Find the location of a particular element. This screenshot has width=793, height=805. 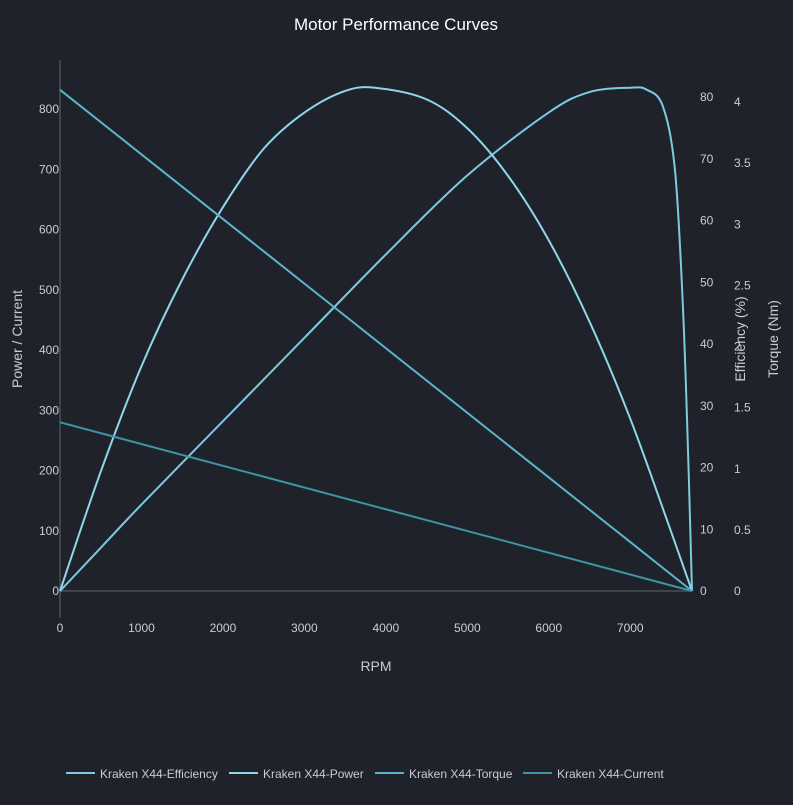

legend-label: Kraken X44-Power is located at coordinates (313, 774).